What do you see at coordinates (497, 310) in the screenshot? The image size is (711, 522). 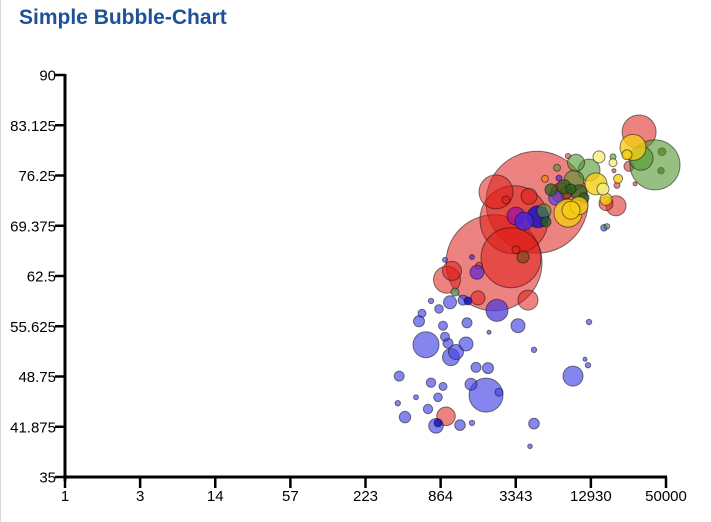 I see `bubble-blue-violet` at bounding box center [497, 310].